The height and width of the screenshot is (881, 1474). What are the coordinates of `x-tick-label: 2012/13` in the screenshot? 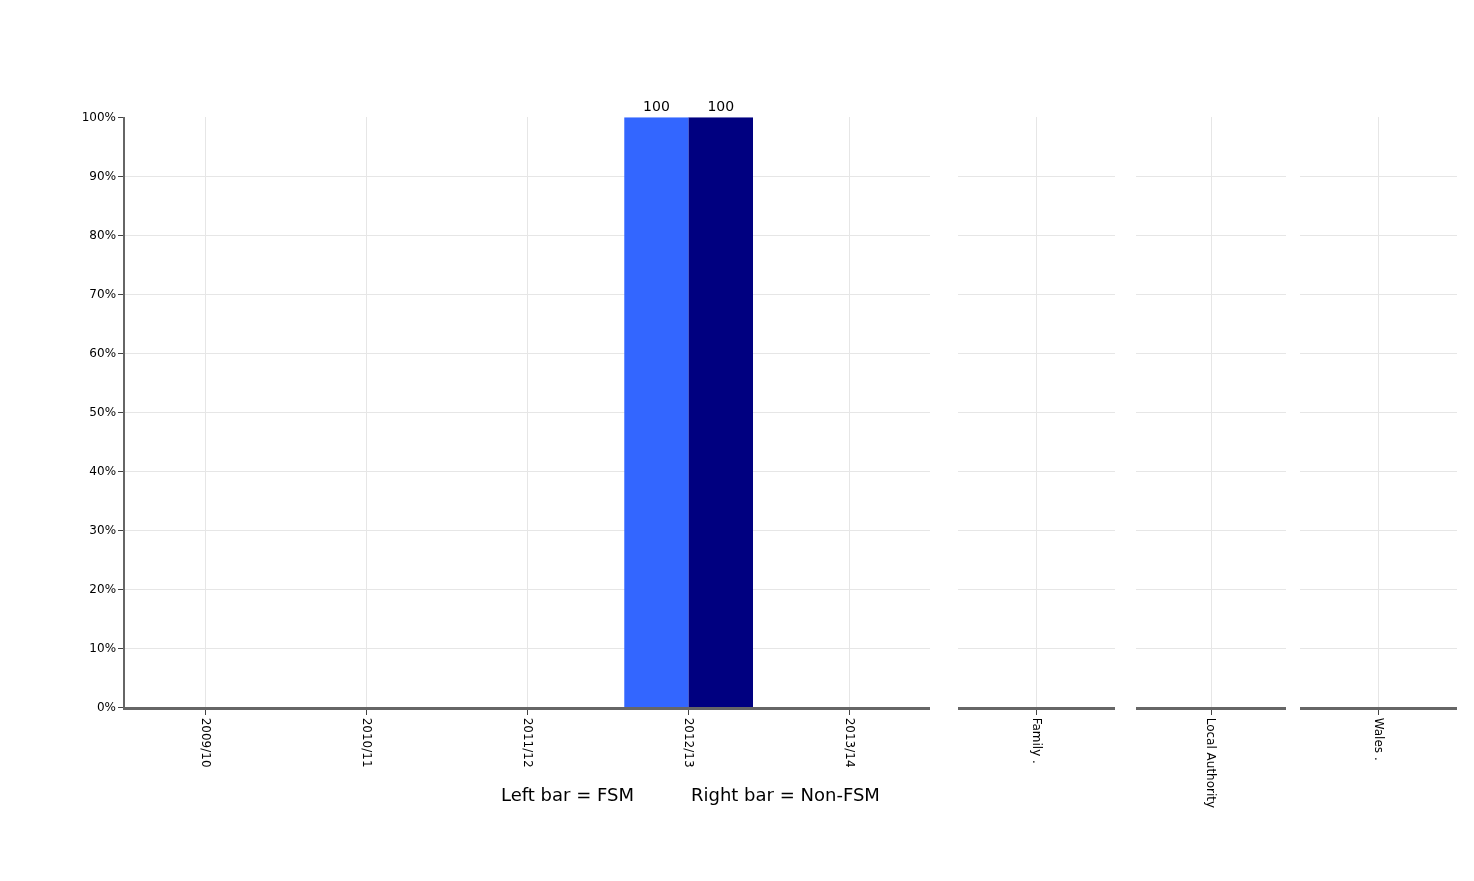 It's located at (688, 742).